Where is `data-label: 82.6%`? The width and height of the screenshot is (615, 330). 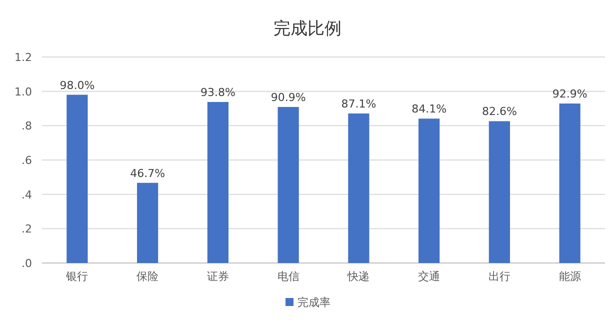
data-label: 82.6% is located at coordinates (499, 111).